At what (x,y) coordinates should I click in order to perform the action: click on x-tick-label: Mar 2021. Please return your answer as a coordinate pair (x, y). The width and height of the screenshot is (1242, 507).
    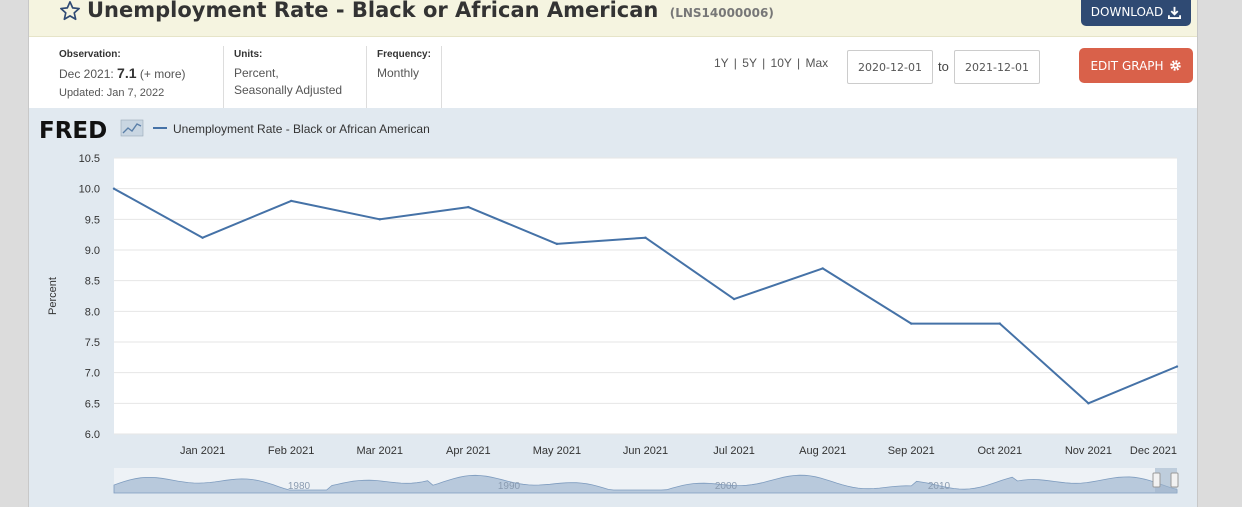
    Looking at the image, I should click on (380, 451).